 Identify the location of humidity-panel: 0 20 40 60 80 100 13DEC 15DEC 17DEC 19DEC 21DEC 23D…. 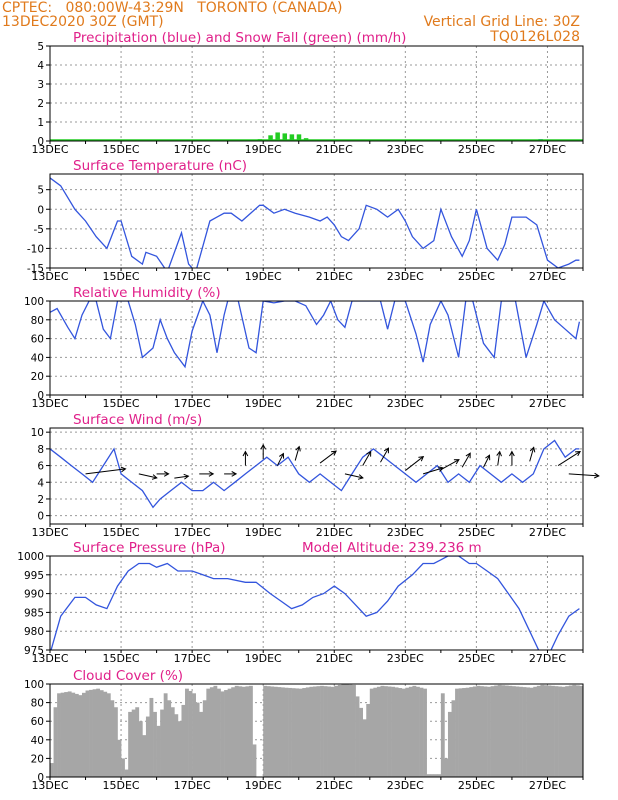
(304, 347).